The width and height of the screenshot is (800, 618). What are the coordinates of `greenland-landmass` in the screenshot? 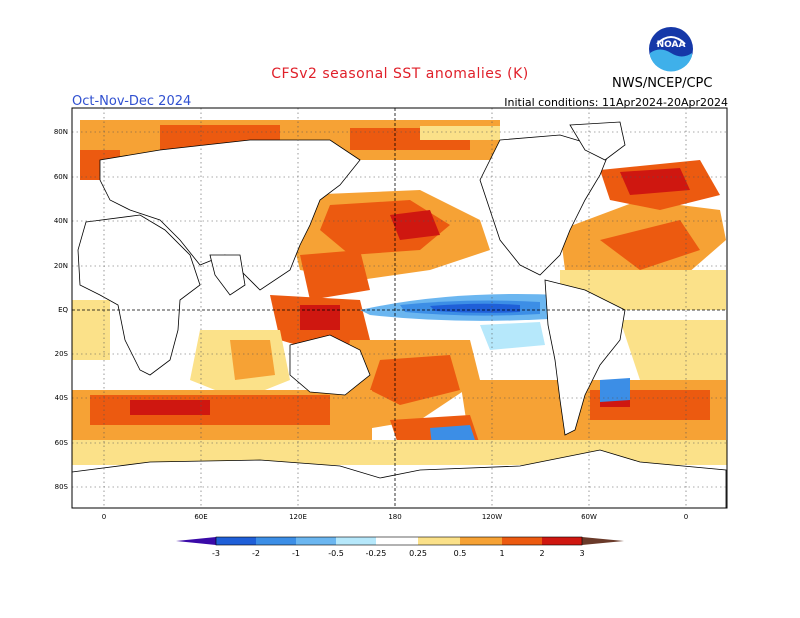 It's located at (597, 141).